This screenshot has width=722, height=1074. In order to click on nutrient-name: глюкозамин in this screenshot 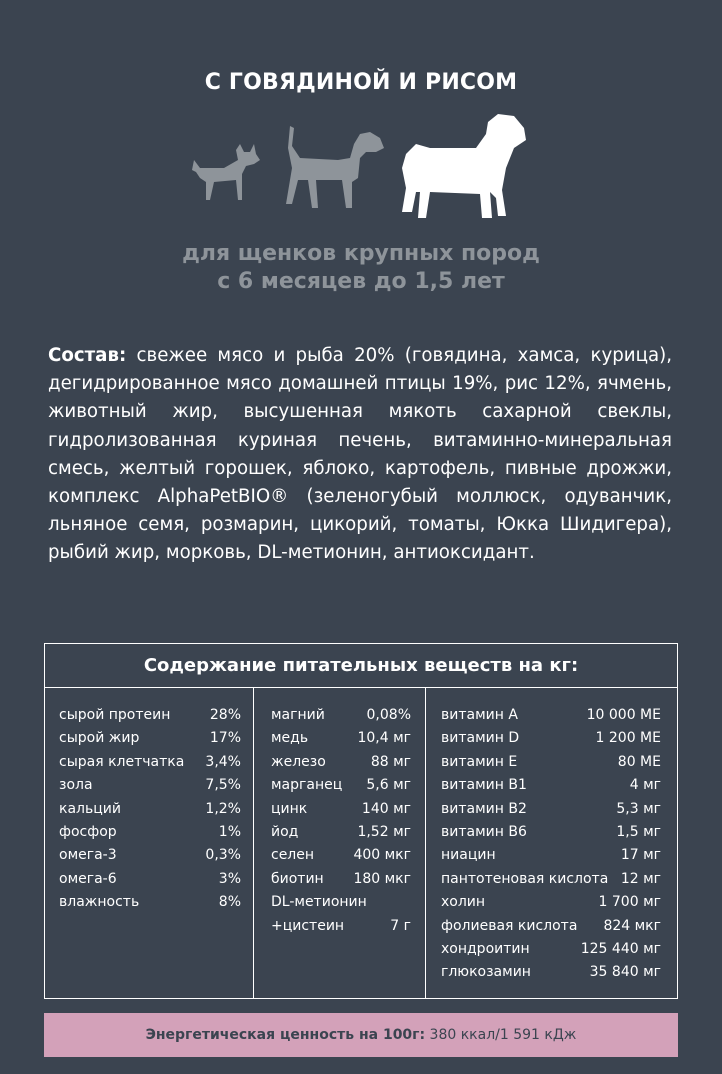, I will do `click(486, 972)`.